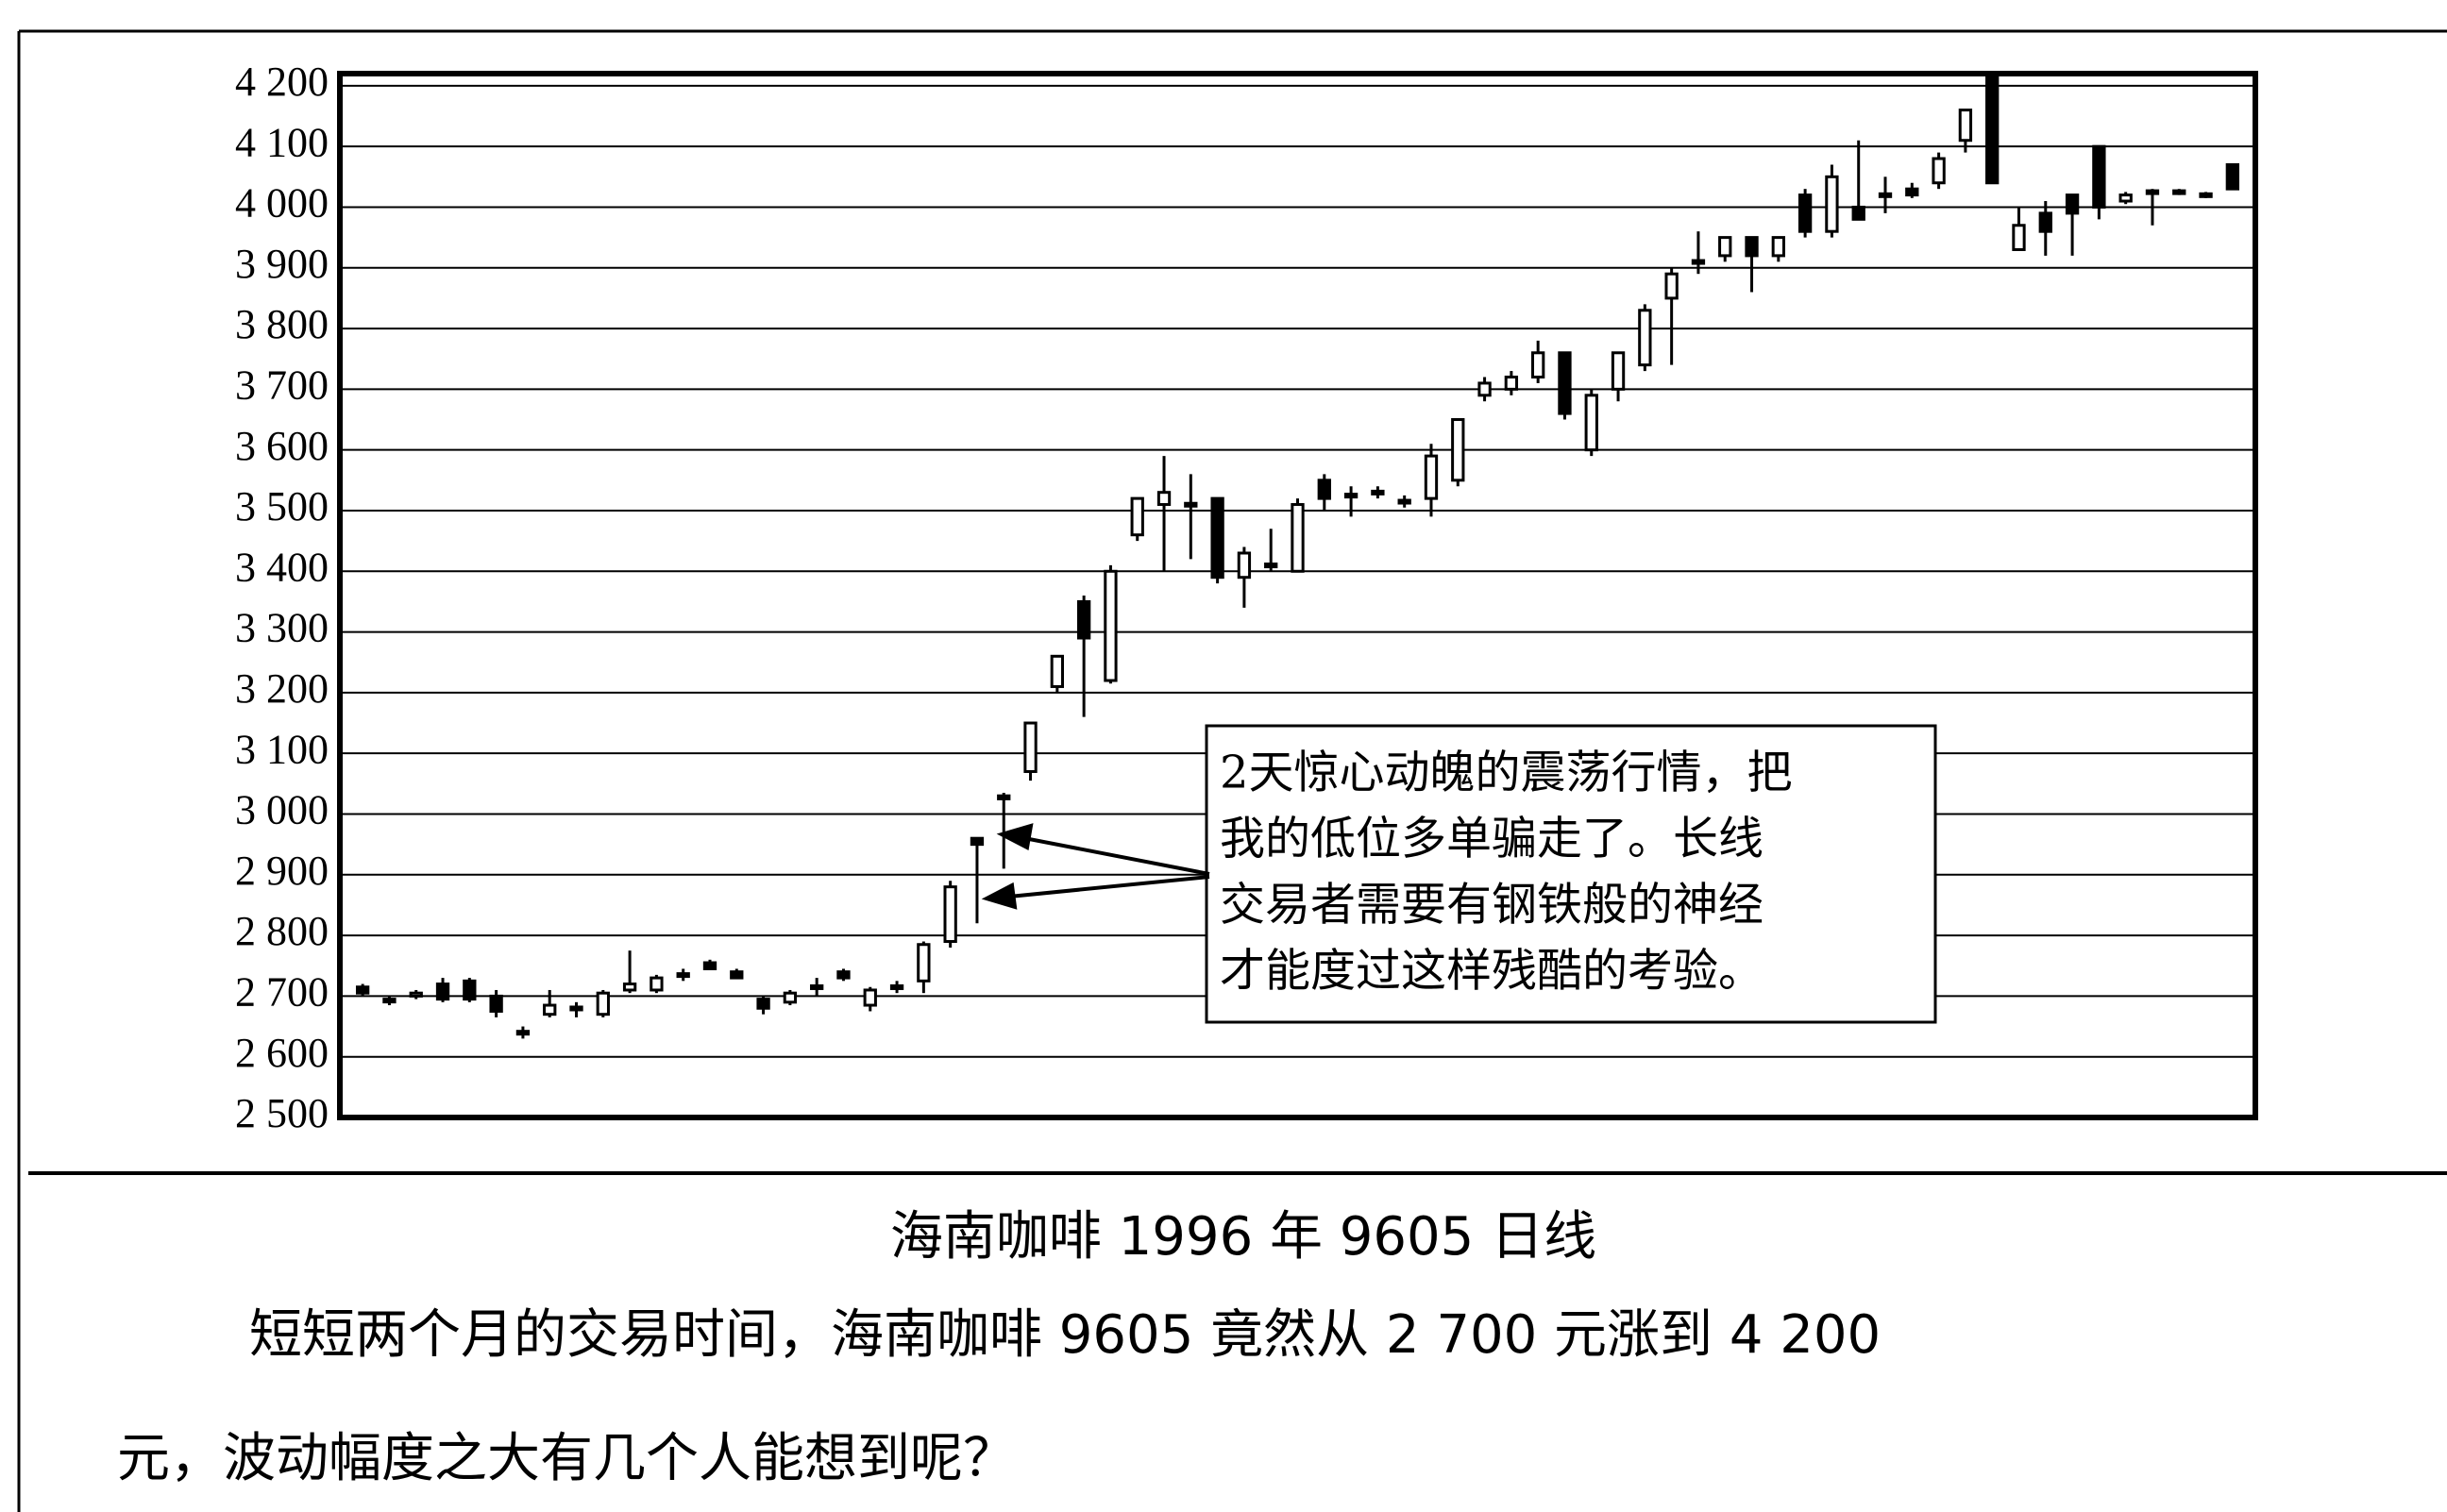 Image resolution: width=2447 pixels, height=1512 pixels. I want to click on annotation-line: 我的低位多单骗走了。长线, so click(1492, 839).